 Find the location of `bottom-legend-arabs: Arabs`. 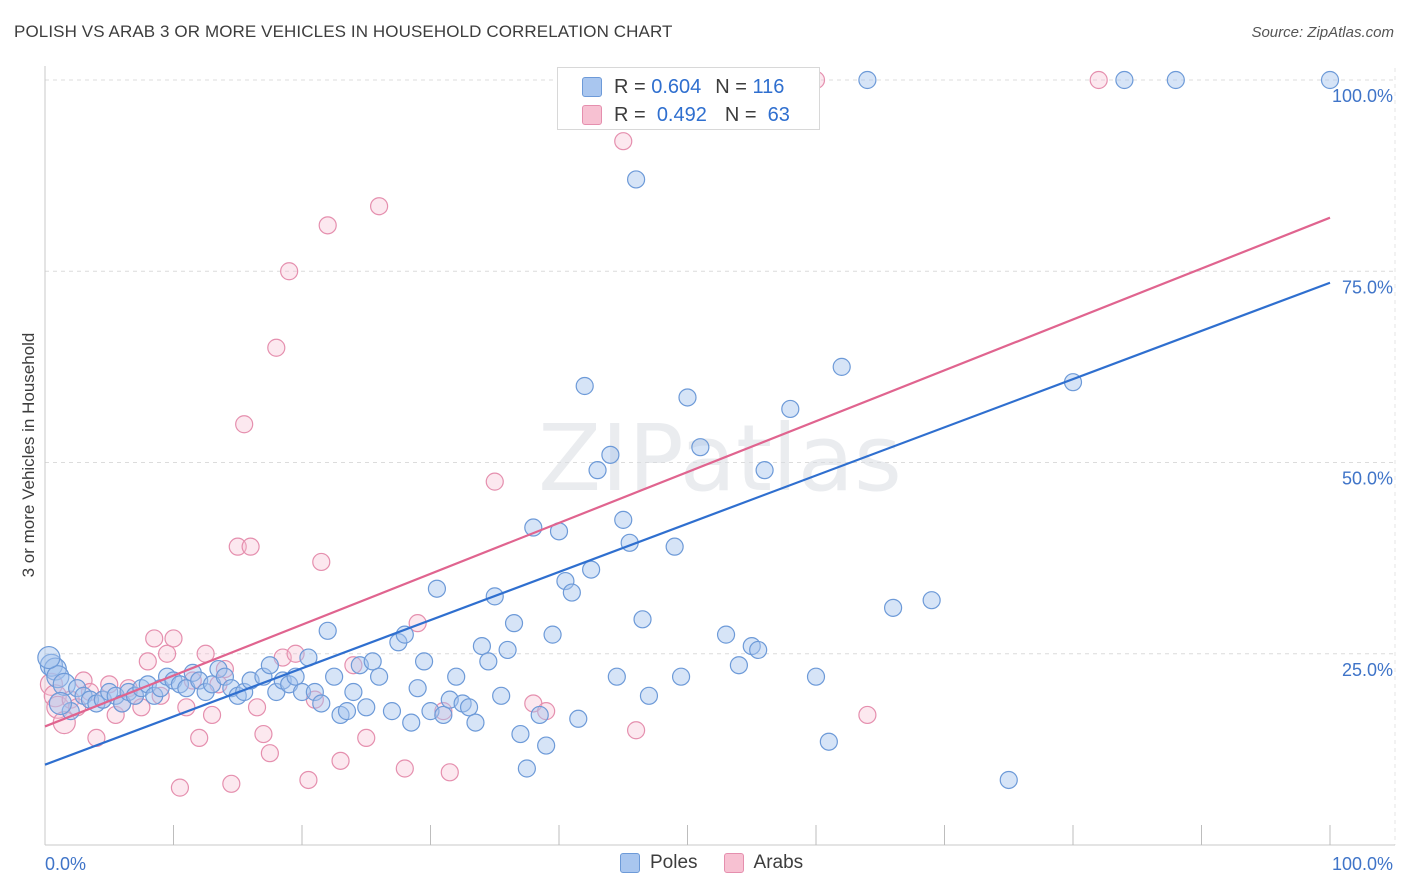

bottom-legend-arabs: Arabs is located at coordinates (763, 863).